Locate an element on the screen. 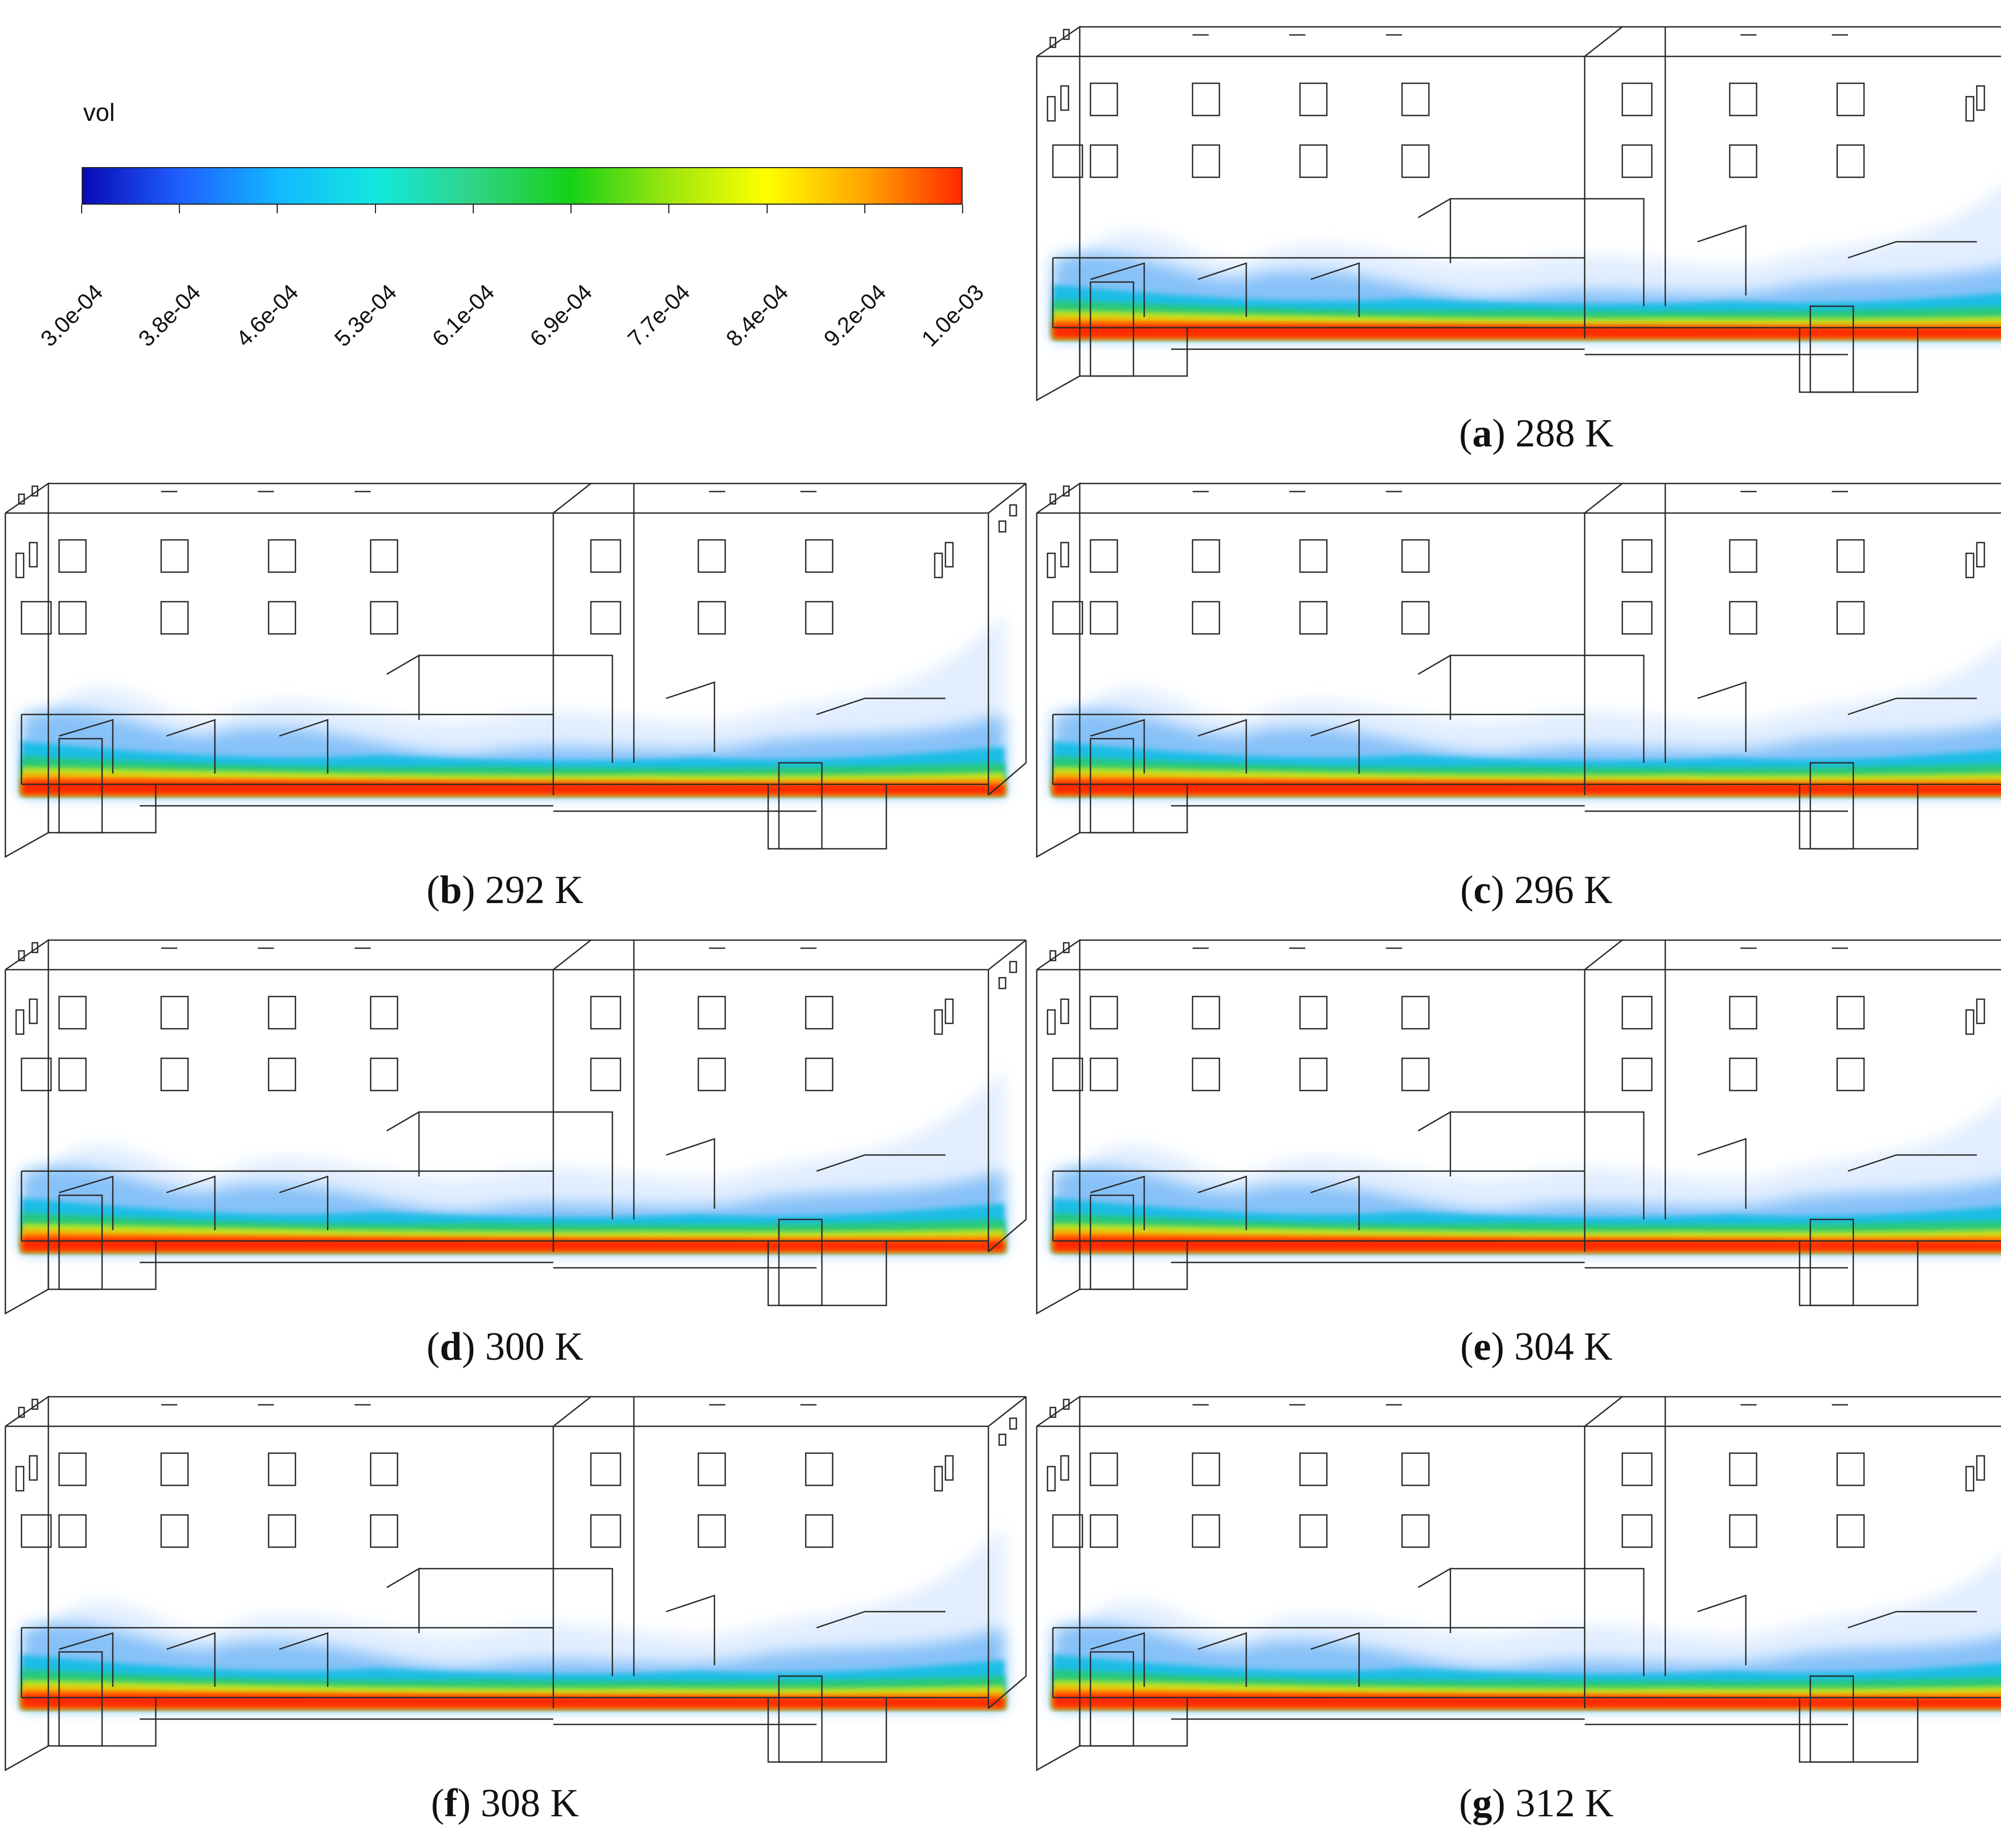 This screenshot has height=1848, width=2001. panel-c: (c) 296 K is located at coordinates (1516, 698).